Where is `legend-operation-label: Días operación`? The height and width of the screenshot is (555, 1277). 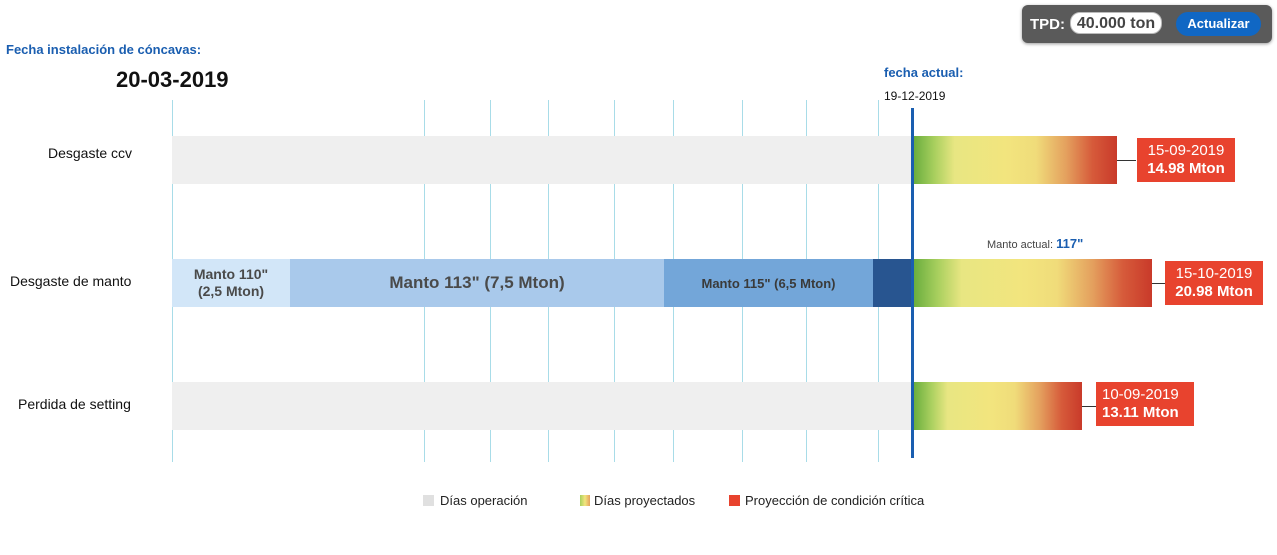
legend-operation-label: Días operación is located at coordinates (484, 500).